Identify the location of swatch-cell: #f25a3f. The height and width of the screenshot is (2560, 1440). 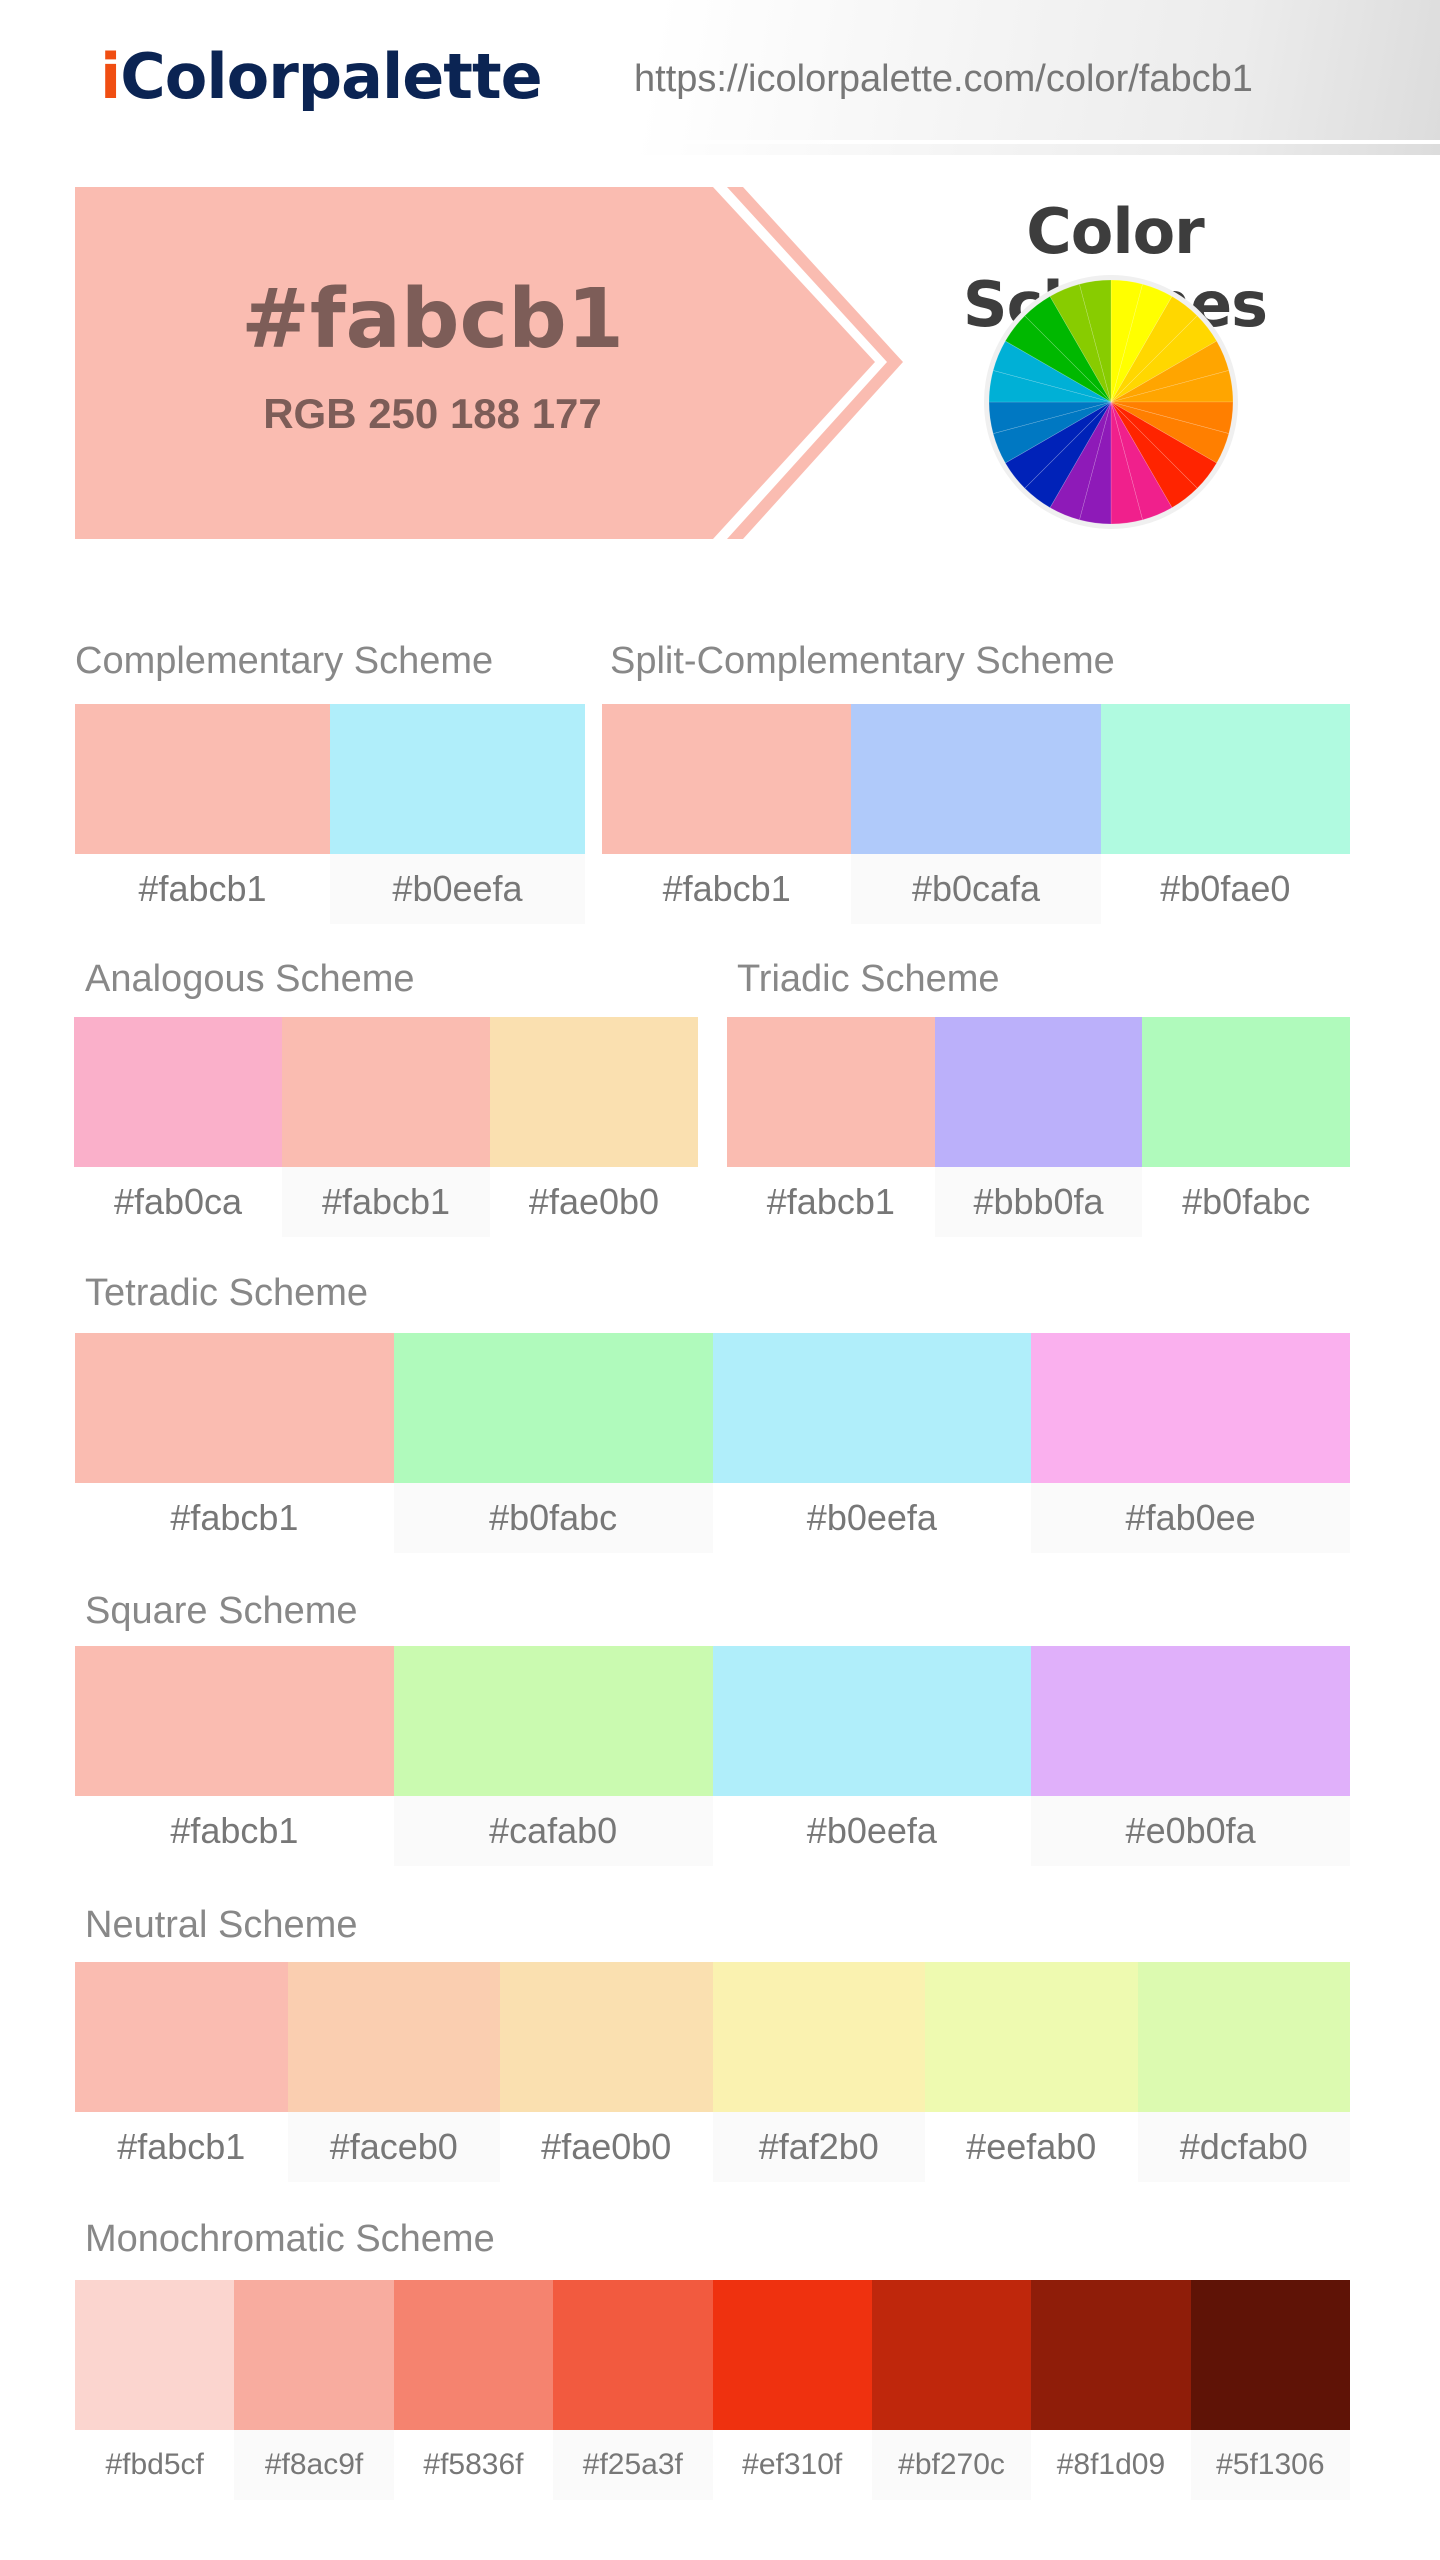
(633, 2390).